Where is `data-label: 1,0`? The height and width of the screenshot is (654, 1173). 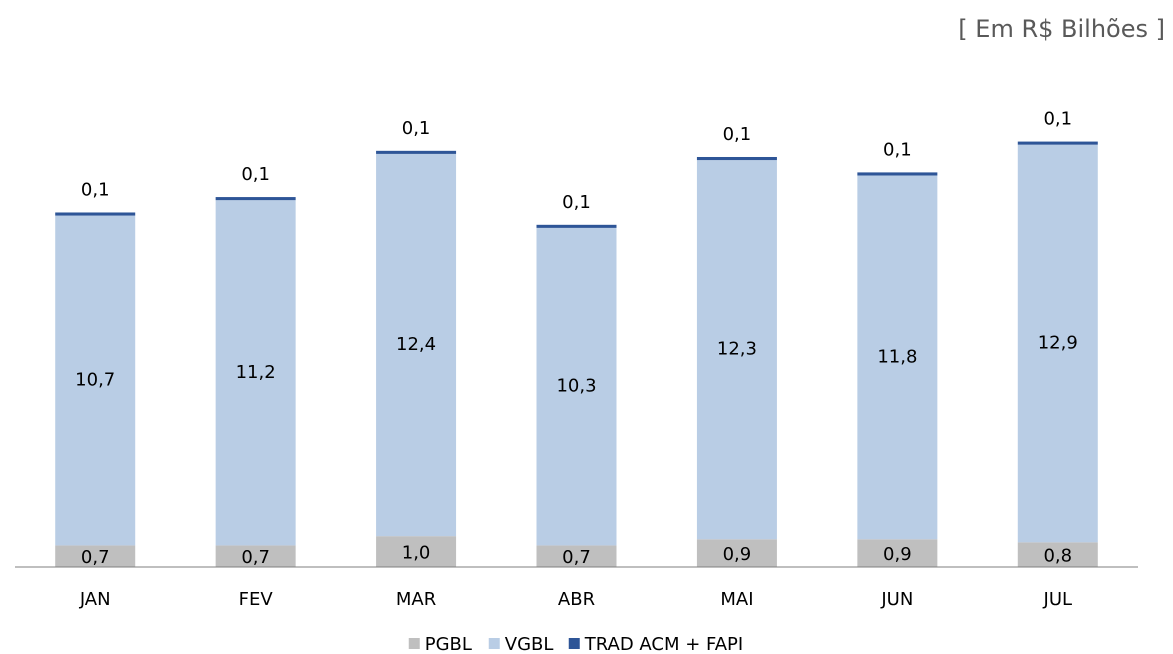
data-label: 1,0 is located at coordinates (416, 553).